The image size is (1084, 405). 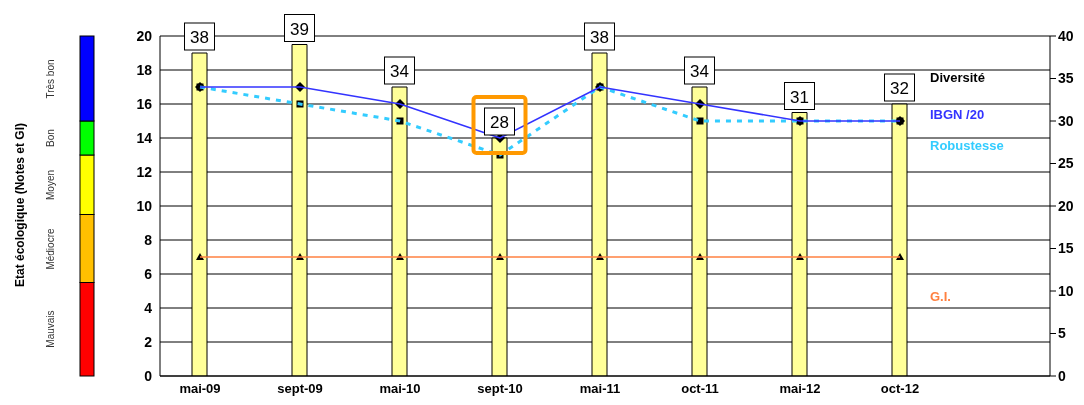 I want to click on y2-tick-label: 20, so click(x=1066, y=205).